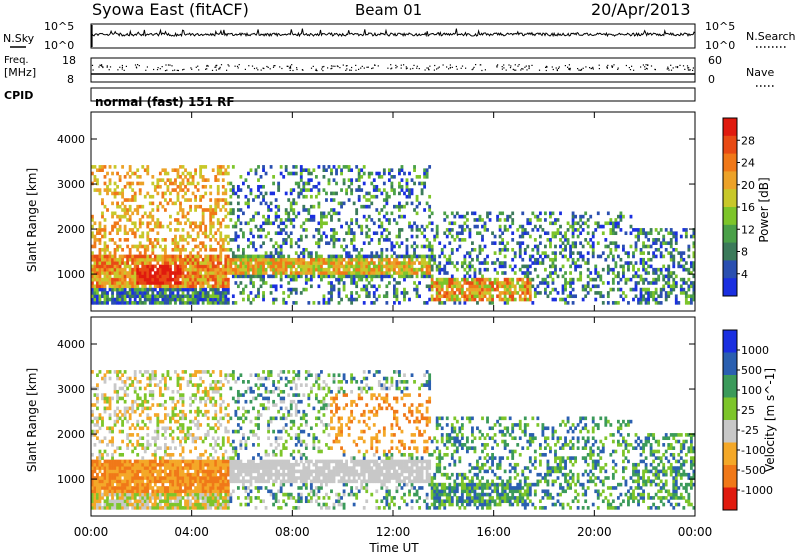  What do you see at coordinates (170, 9) in the screenshot?
I see `station-title: Syowa East (fitACF)` at bounding box center [170, 9].